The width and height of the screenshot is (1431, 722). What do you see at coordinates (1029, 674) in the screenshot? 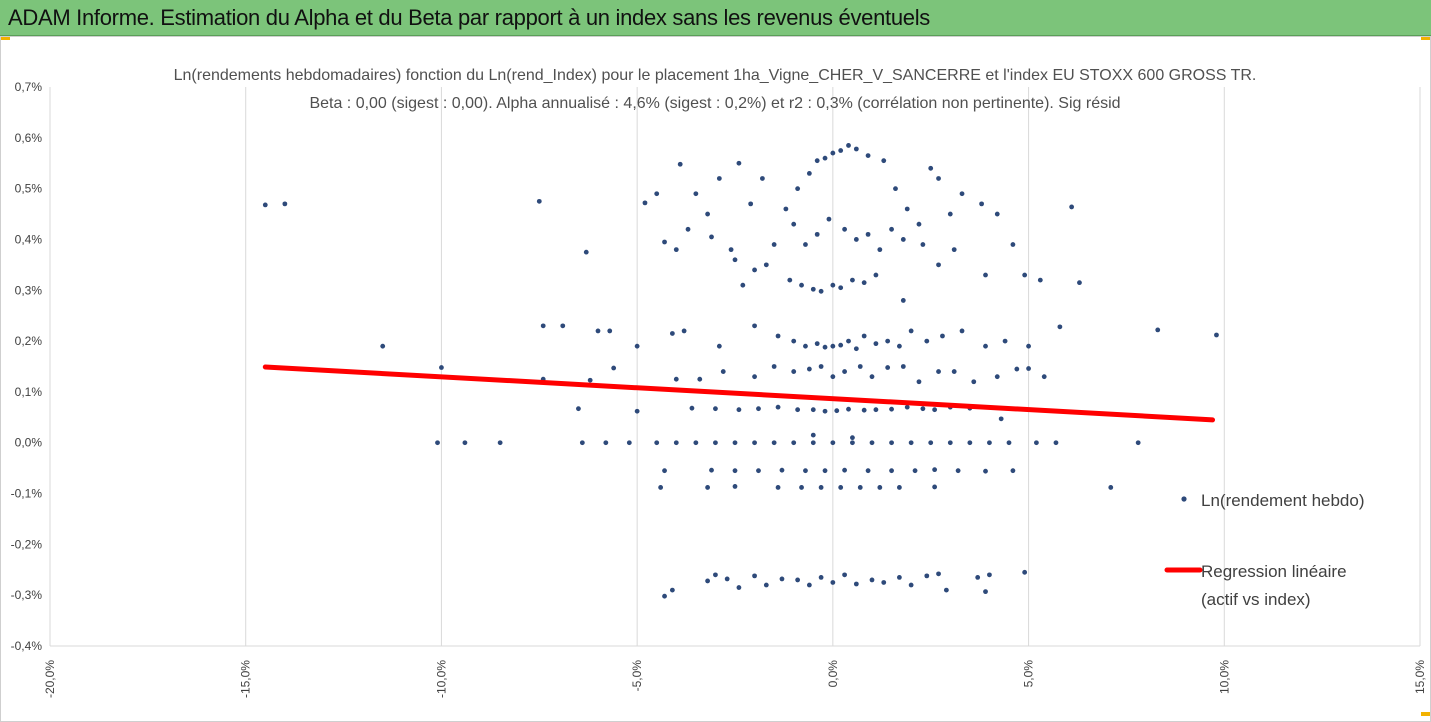
I see `x-tick-label: 5,0%` at bounding box center [1029, 674].